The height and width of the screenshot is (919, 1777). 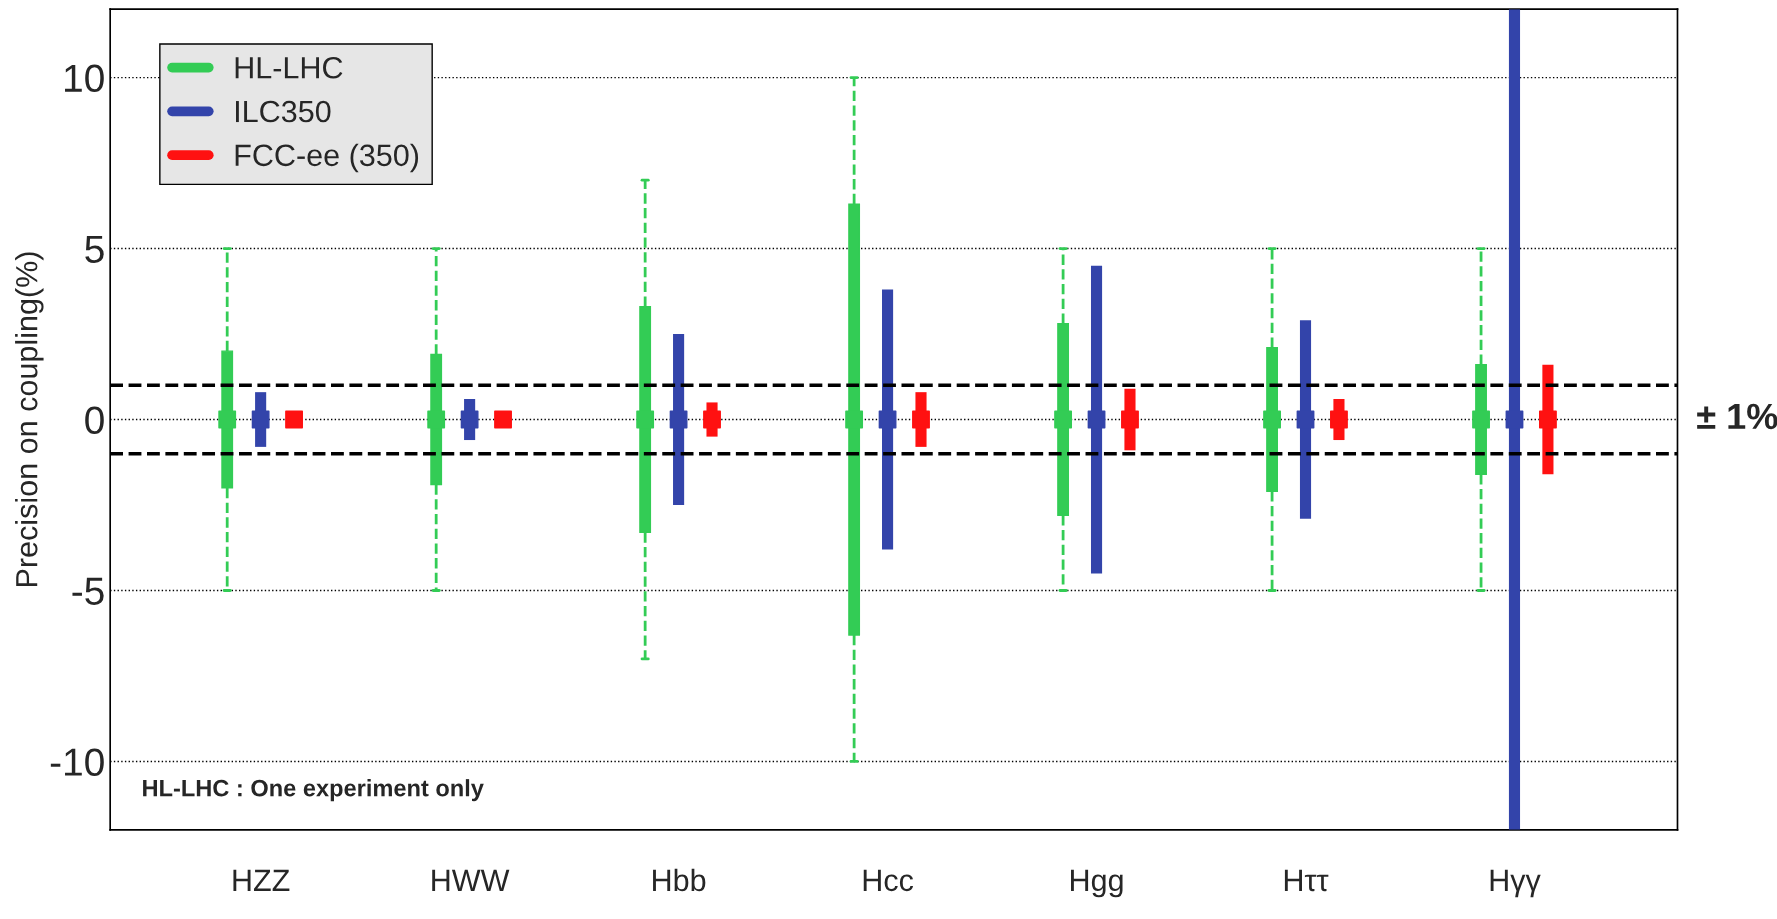 I want to click on x-tick-label: Hgg, so click(x=1097, y=883).